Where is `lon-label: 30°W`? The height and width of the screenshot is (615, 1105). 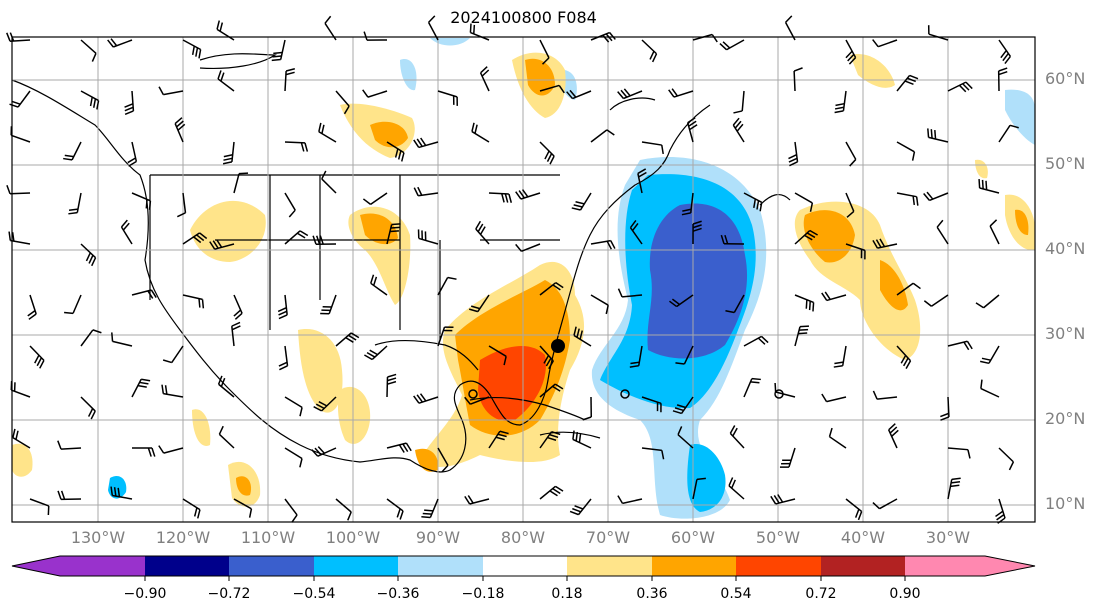 lon-label: 30°W is located at coordinates (948, 537).